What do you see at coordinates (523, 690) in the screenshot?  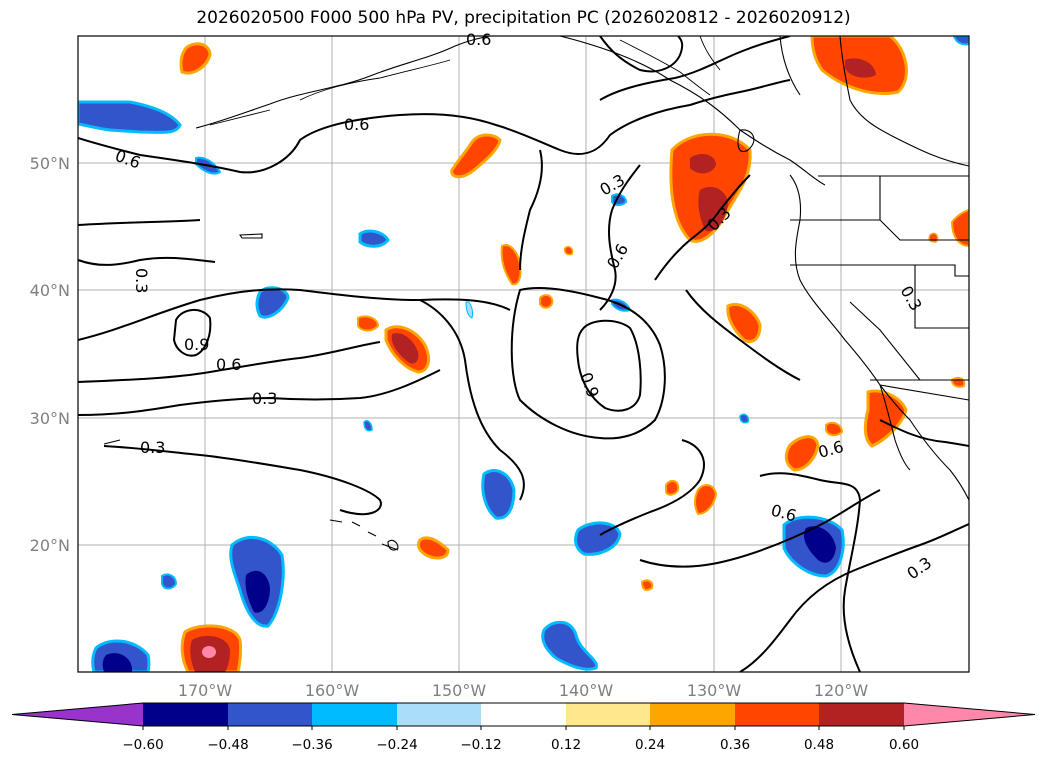 I see `longitude-labels: 170°W 160°W 150°W 140°W 130°W 120°W` at bounding box center [523, 690].